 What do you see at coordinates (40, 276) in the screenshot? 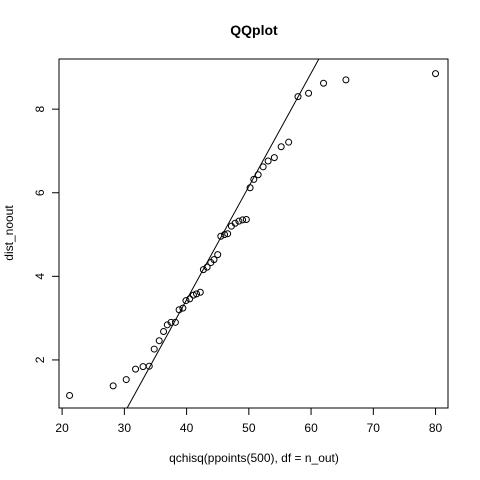
I see `y-tick-label: 4` at bounding box center [40, 276].